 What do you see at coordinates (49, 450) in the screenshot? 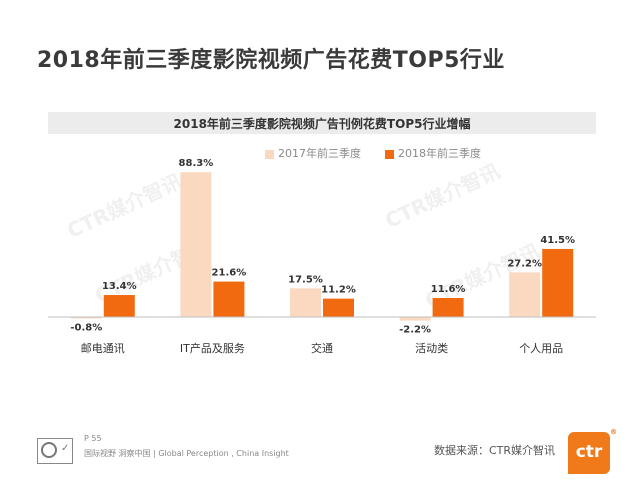
I see `certification-ring-icon` at bounding box center [49, 450].